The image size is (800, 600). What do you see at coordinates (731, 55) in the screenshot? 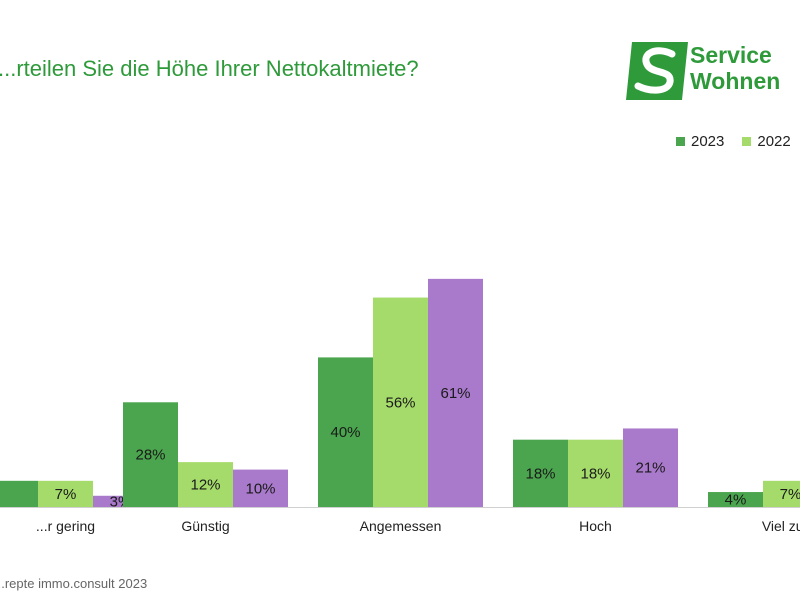
I see `logo-text-line1: Service` at bounding box center [731, 55].